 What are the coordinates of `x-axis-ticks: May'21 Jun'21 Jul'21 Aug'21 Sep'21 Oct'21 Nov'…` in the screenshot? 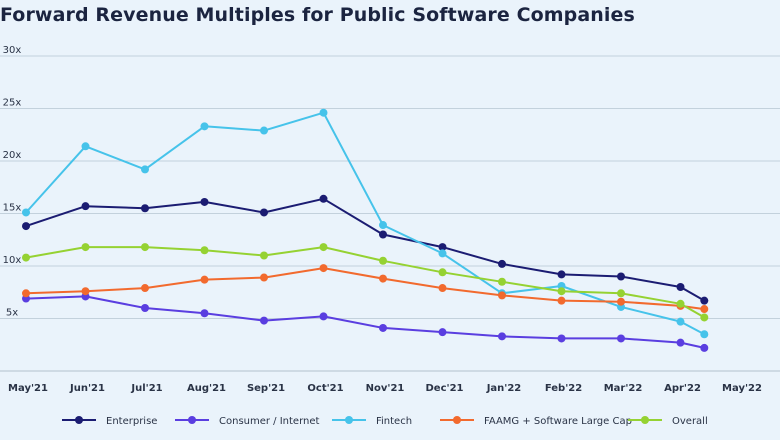 It's located at (385, 388).